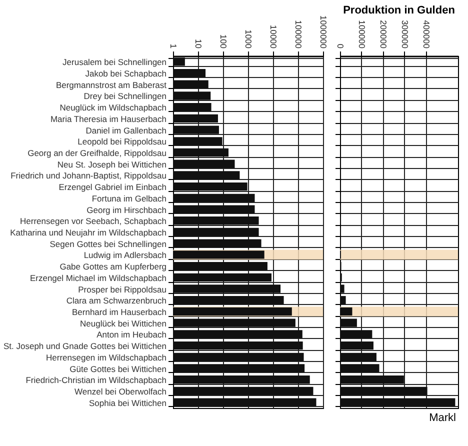  What do you see at coordinates (113, 267) in the screenshot?
I see `y-tick-label: Gabe Gottes am Kupferberg` at bounding box center [113, 267].